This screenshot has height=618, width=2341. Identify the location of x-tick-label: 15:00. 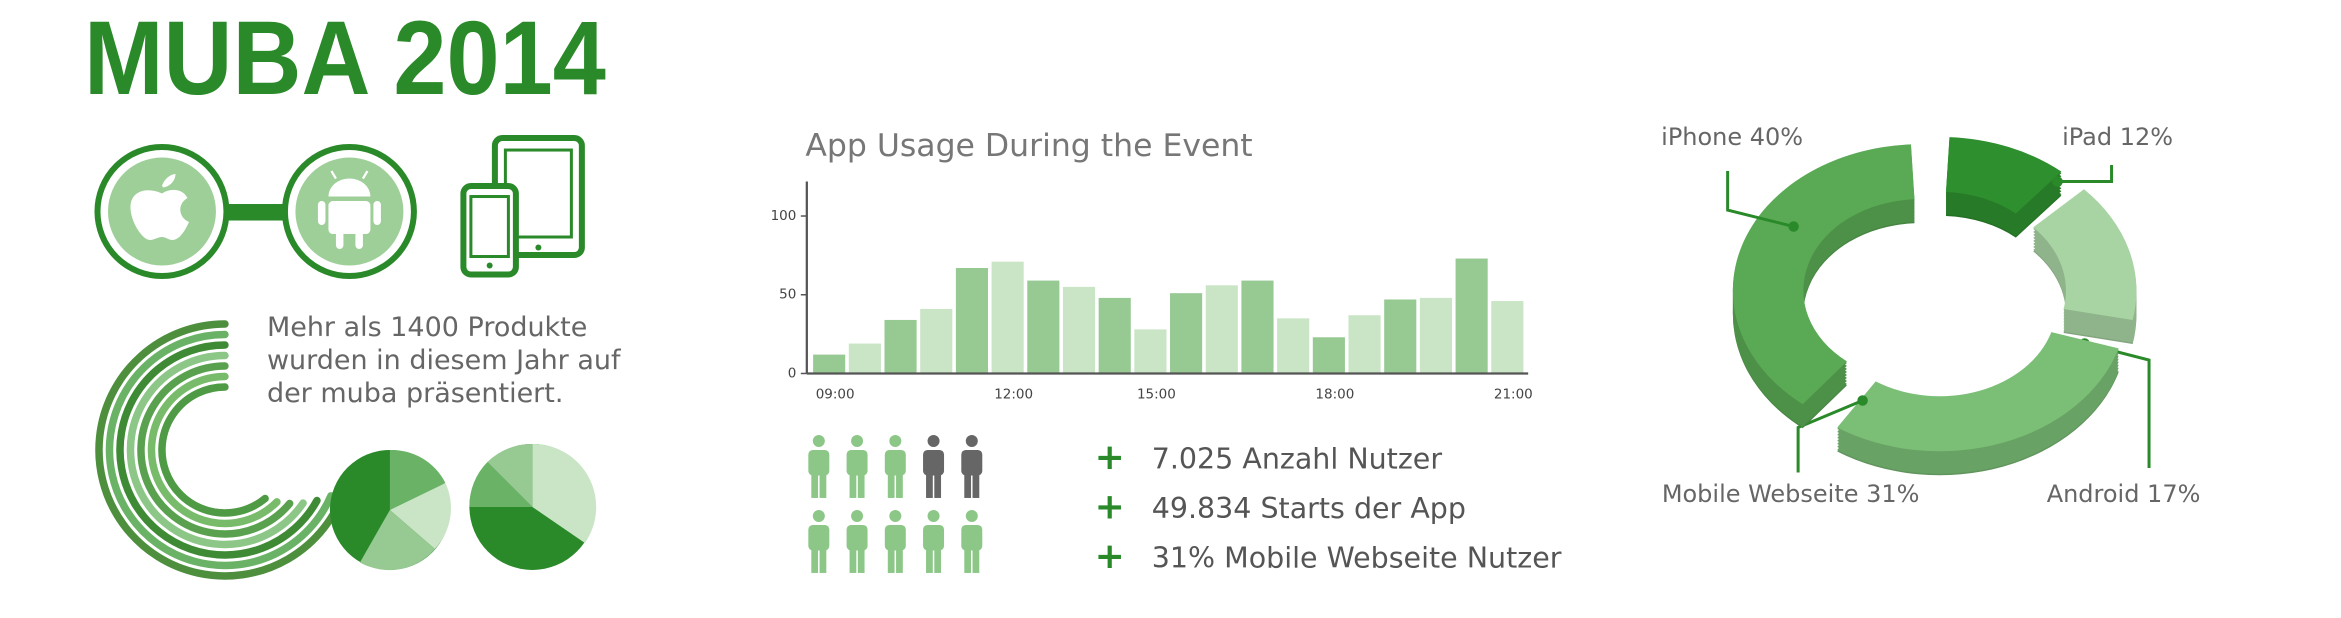
(1156, 394).